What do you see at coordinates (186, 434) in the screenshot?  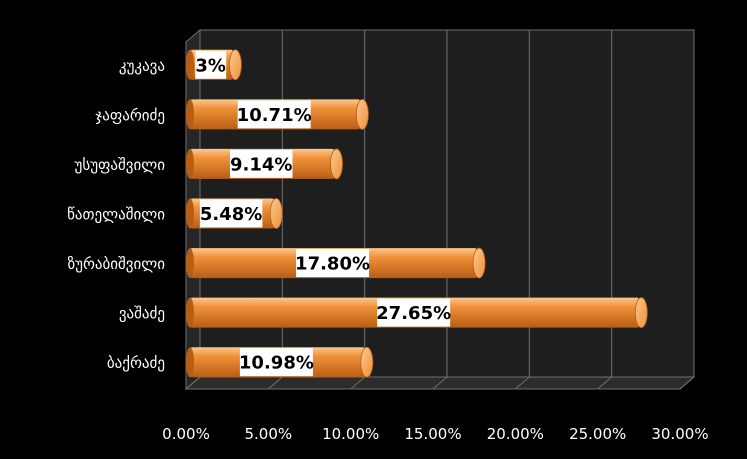 I see `x-tick-label: 0.00%` at bounding box center [186, 434].